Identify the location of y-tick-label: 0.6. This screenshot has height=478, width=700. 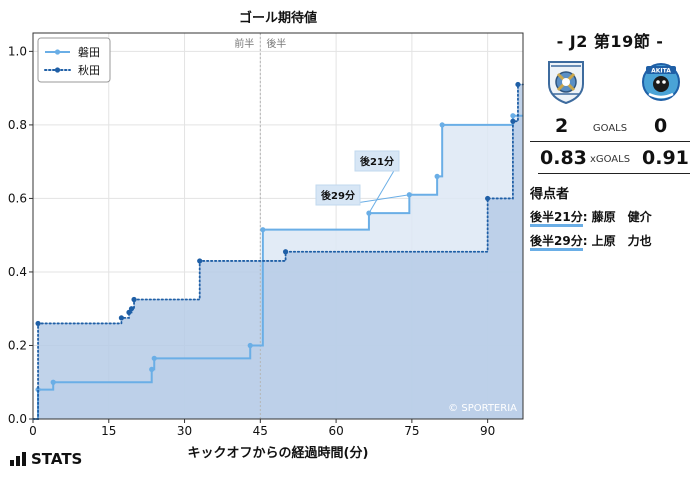
(17, 198).